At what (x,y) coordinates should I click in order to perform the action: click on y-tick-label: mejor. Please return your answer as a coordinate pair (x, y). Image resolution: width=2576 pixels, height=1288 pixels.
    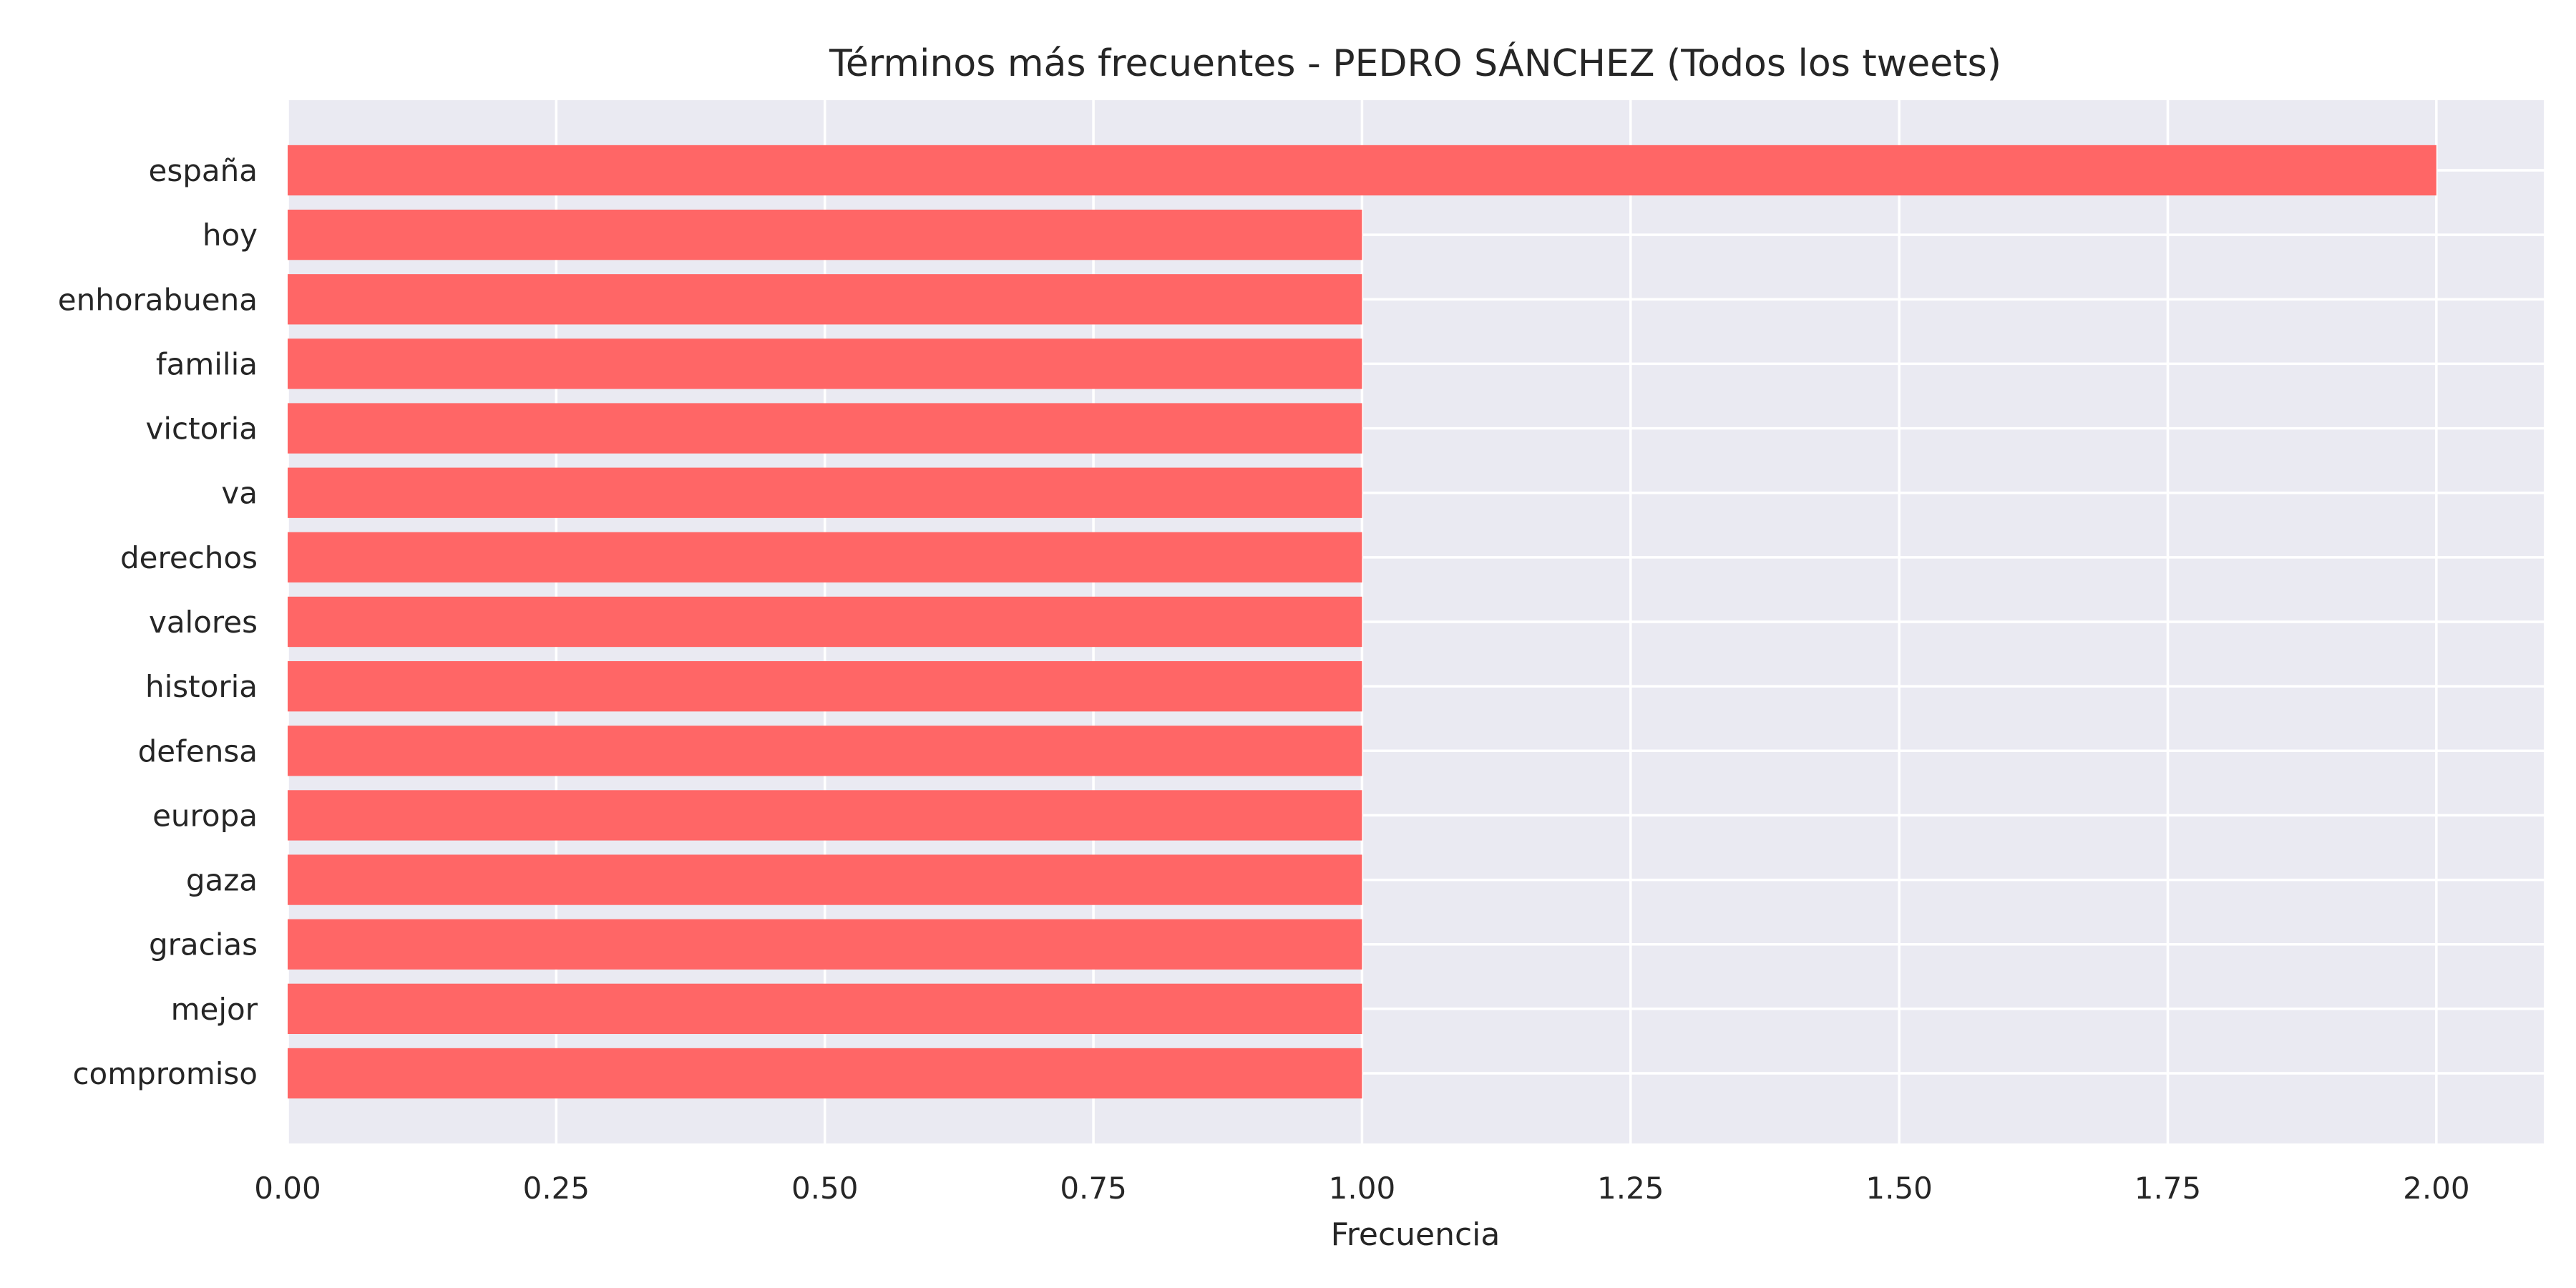
    Looking at the image, I should click on (214, 1009).